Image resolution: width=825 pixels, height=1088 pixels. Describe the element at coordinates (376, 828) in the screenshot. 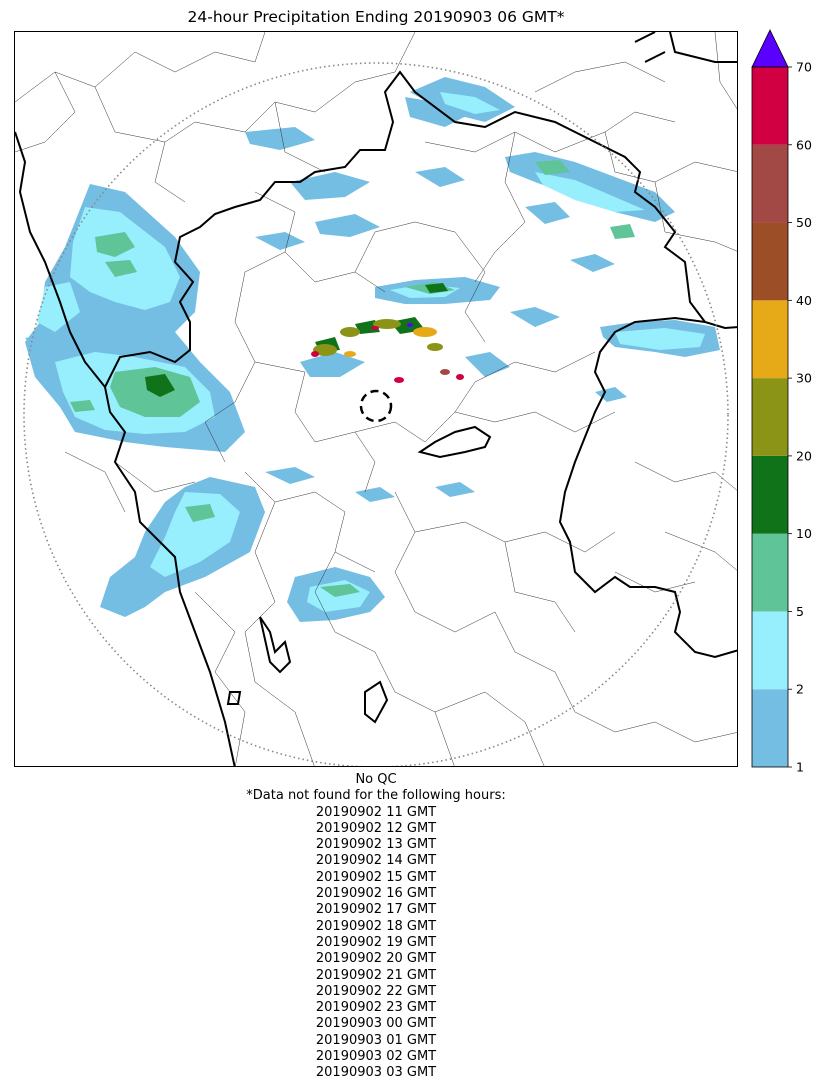

I see `missing-hour-item: 20190902 12 GMT` at that location.